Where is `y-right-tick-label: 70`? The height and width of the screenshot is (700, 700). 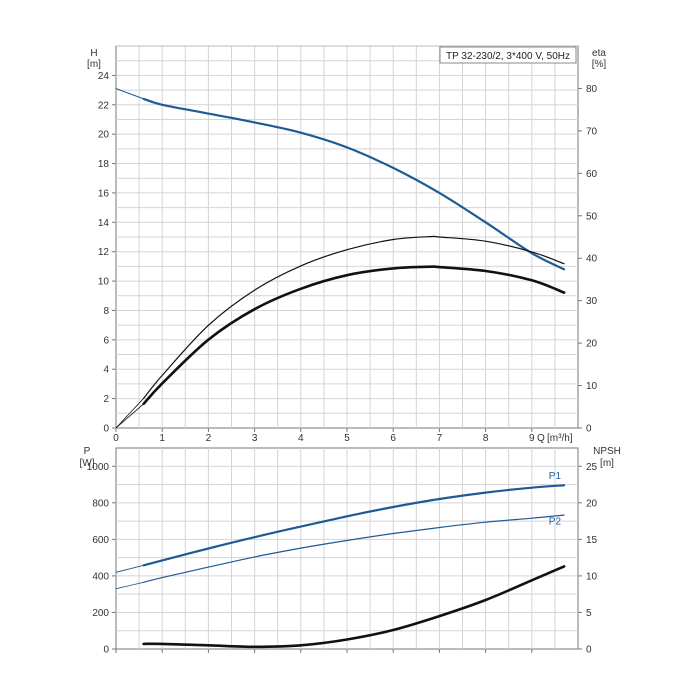
y-right-tick-label: 70 is located at coordinates (592, 131).